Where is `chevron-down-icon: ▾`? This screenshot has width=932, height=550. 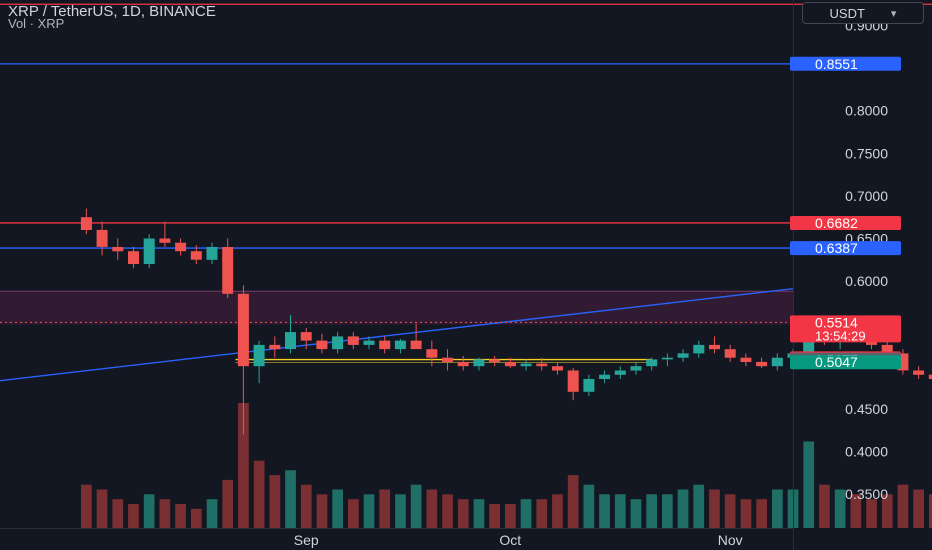
chevron-down-icon: ▾ is located at coordinates (893, 13).